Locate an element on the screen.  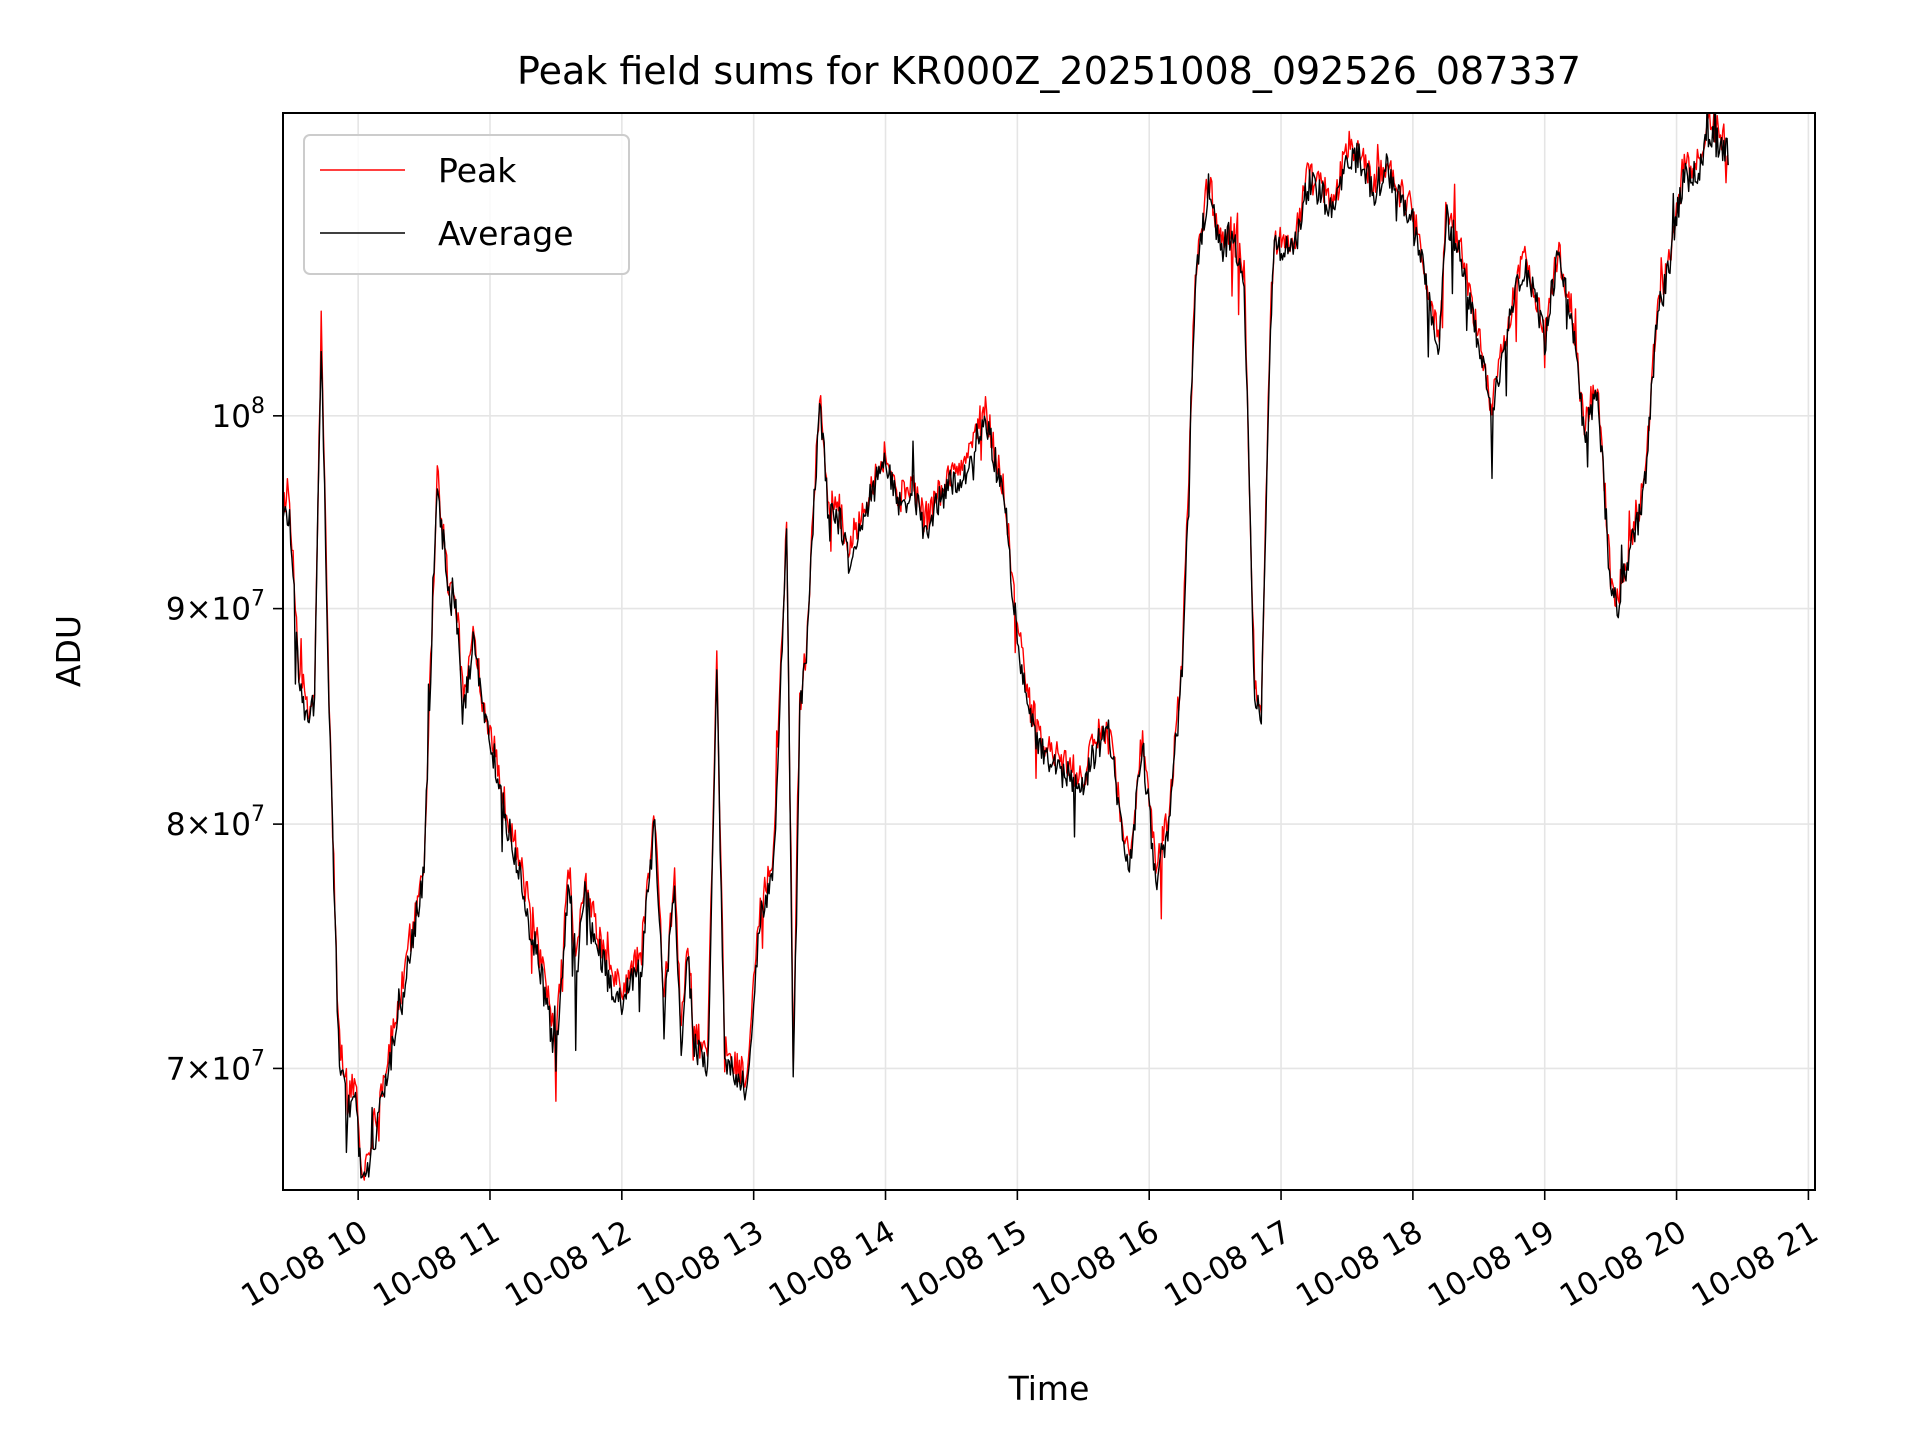
y-tick-label: 8×107 is located at coordinates (215, 822).